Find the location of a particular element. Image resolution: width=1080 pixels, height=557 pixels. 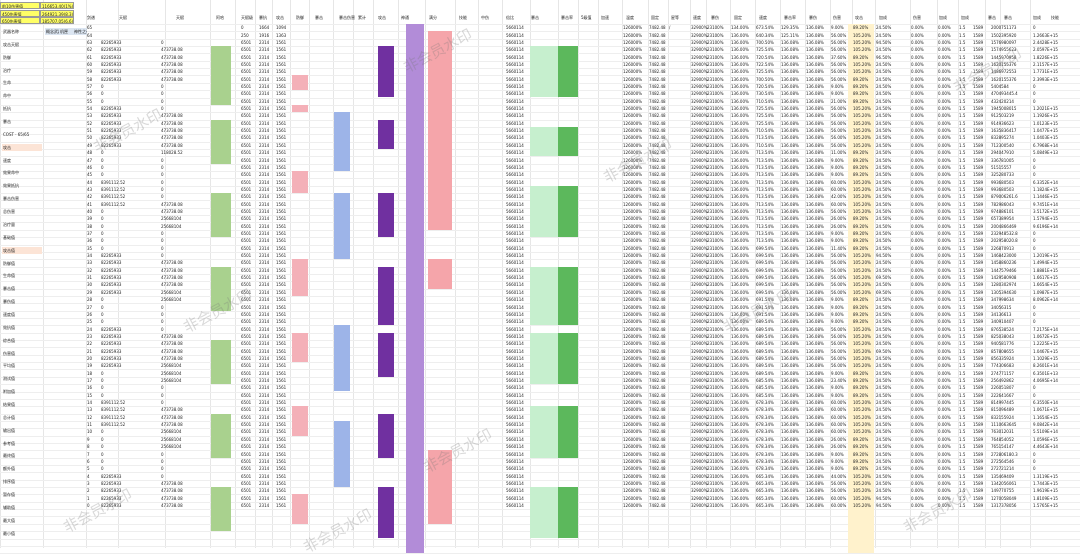

row-index-cell: 29 is located at coordinates (90, 292).